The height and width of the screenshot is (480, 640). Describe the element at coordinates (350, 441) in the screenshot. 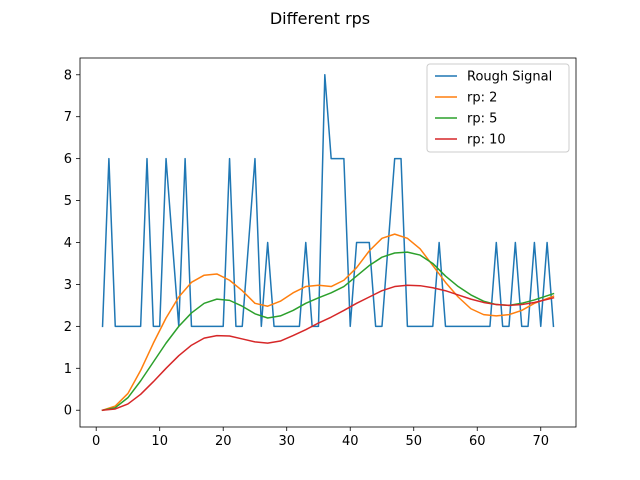

I see `x-tick-label: 40` at that location.